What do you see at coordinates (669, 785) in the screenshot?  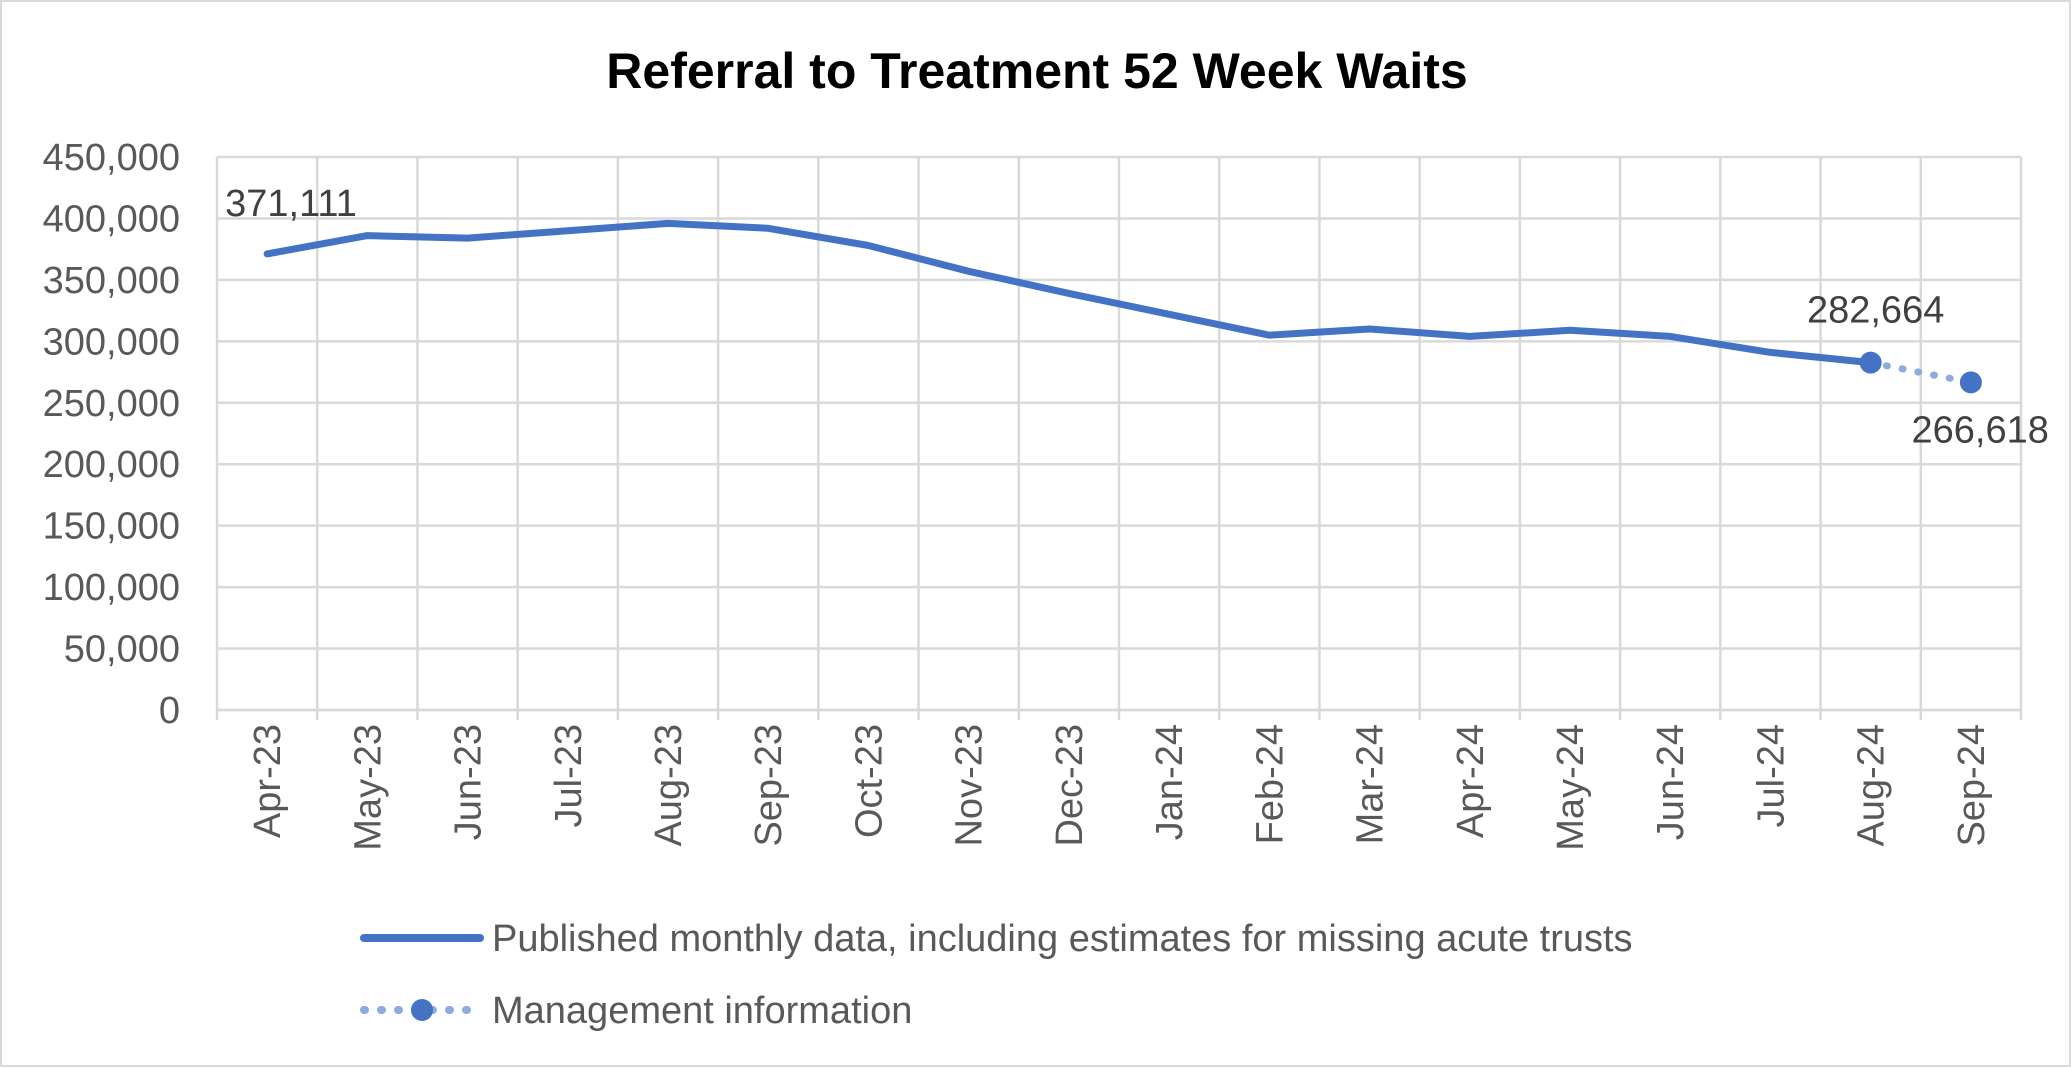 I see `x-tick-label: Aug-23` at bounding box center [669, 785].